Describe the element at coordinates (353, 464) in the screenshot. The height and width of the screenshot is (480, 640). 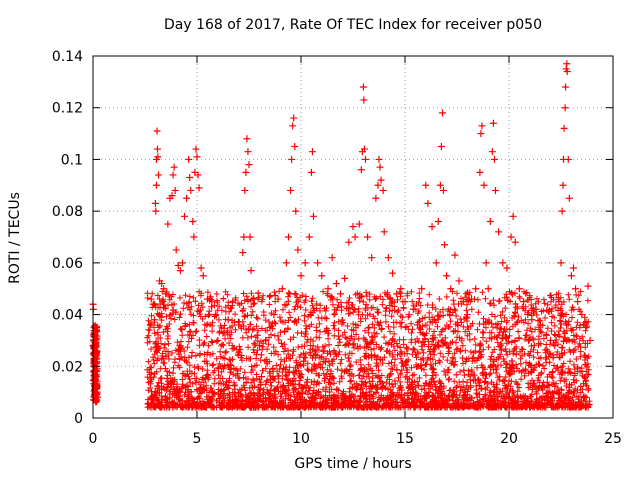
I see `x-axis-label: GPS time / hours` at that location.